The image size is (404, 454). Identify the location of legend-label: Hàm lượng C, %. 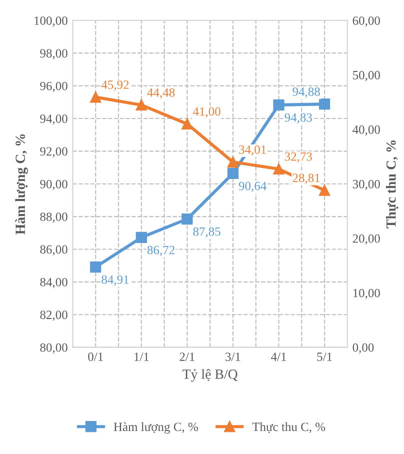
(156, 428).